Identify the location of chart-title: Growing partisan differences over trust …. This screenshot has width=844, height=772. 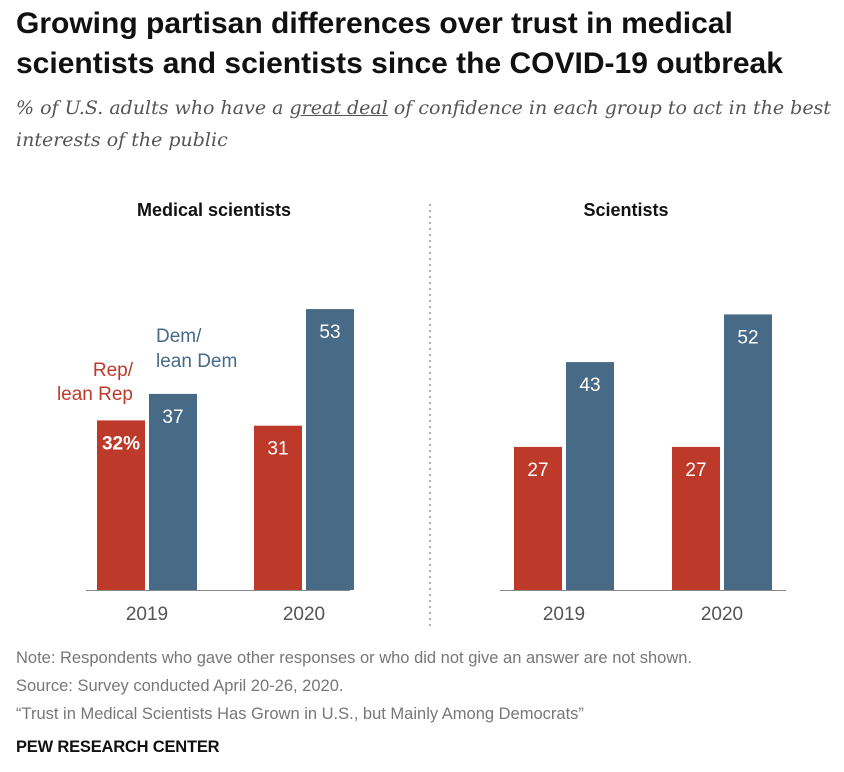
(399, 43).